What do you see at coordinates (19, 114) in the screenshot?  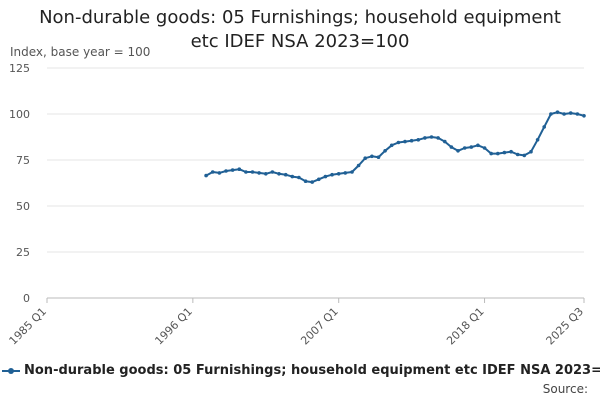 I see `y-tick-label: 100` at bounding box center [19, 114].